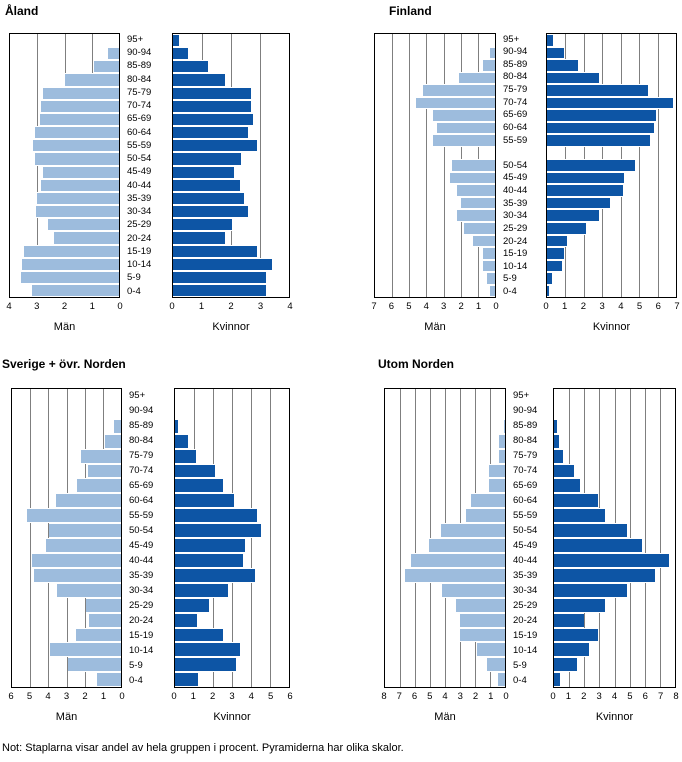 This screenshot has height=762, width=682. I want to click on age-label-text: 0-4, so click(134, 291).